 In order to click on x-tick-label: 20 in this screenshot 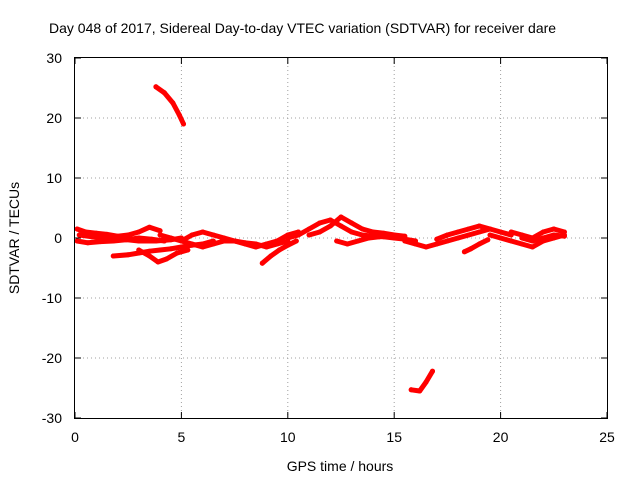, I will do `click(501, 437)`.